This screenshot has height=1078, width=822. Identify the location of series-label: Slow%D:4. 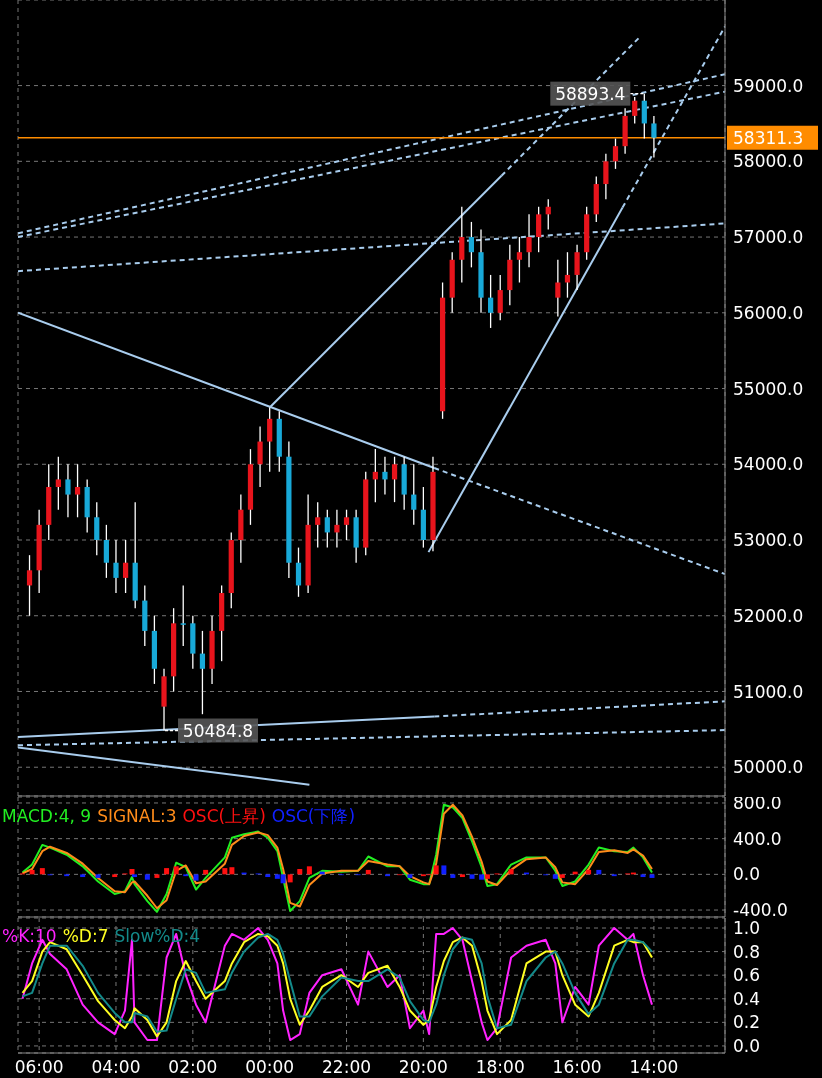
(157, 936).